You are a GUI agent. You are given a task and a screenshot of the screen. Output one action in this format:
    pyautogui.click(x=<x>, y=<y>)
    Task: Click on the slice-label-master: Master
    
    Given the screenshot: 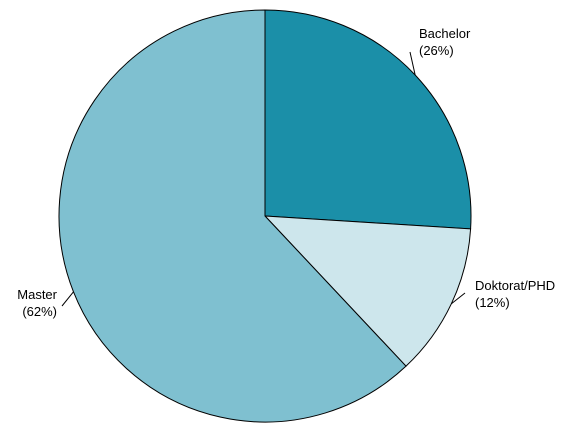 What is the action you would take?
    pyautogui.click(x=37, y=294)
    